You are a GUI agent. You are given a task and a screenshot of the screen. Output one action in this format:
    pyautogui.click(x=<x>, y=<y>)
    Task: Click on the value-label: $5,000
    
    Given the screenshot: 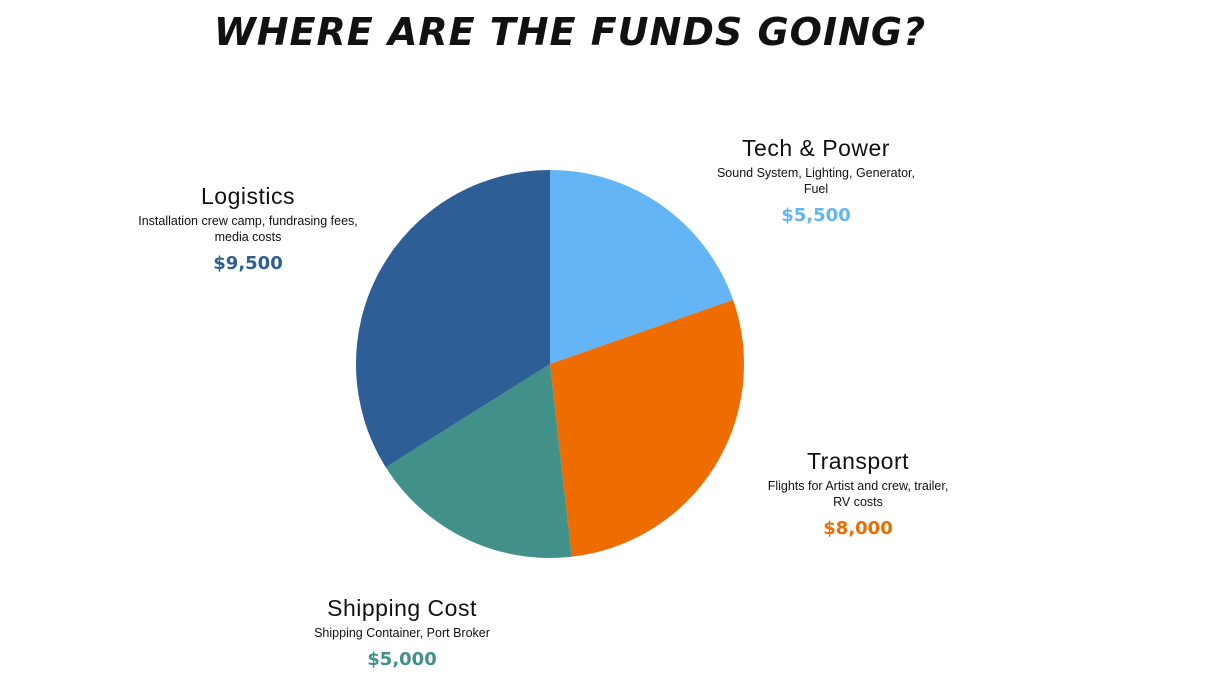 What is the action you would take?
    pyautogui.click(x=402, y=659)
    